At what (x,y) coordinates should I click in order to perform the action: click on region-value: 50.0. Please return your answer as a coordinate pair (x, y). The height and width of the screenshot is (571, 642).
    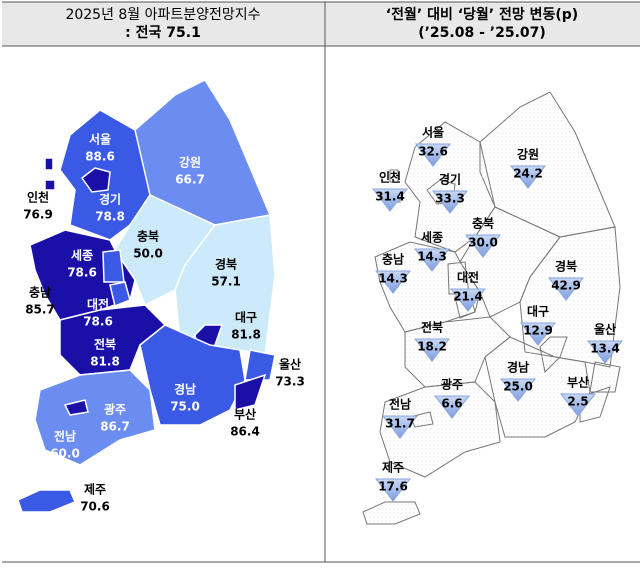
    Looking at the image, I should click on (148, 254).